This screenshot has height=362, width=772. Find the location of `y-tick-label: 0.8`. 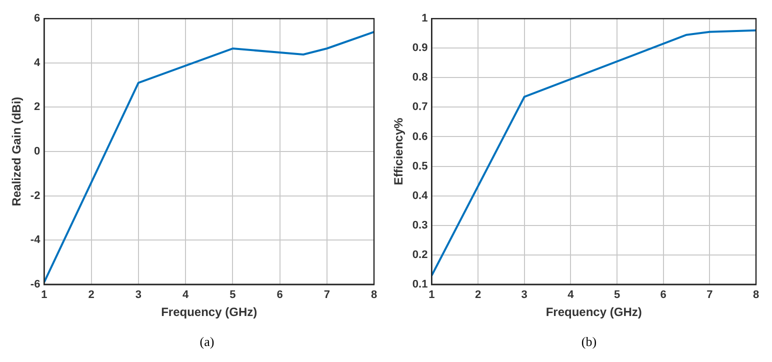

y-tick-label: 0.8 is located at coordinates (420, 78).